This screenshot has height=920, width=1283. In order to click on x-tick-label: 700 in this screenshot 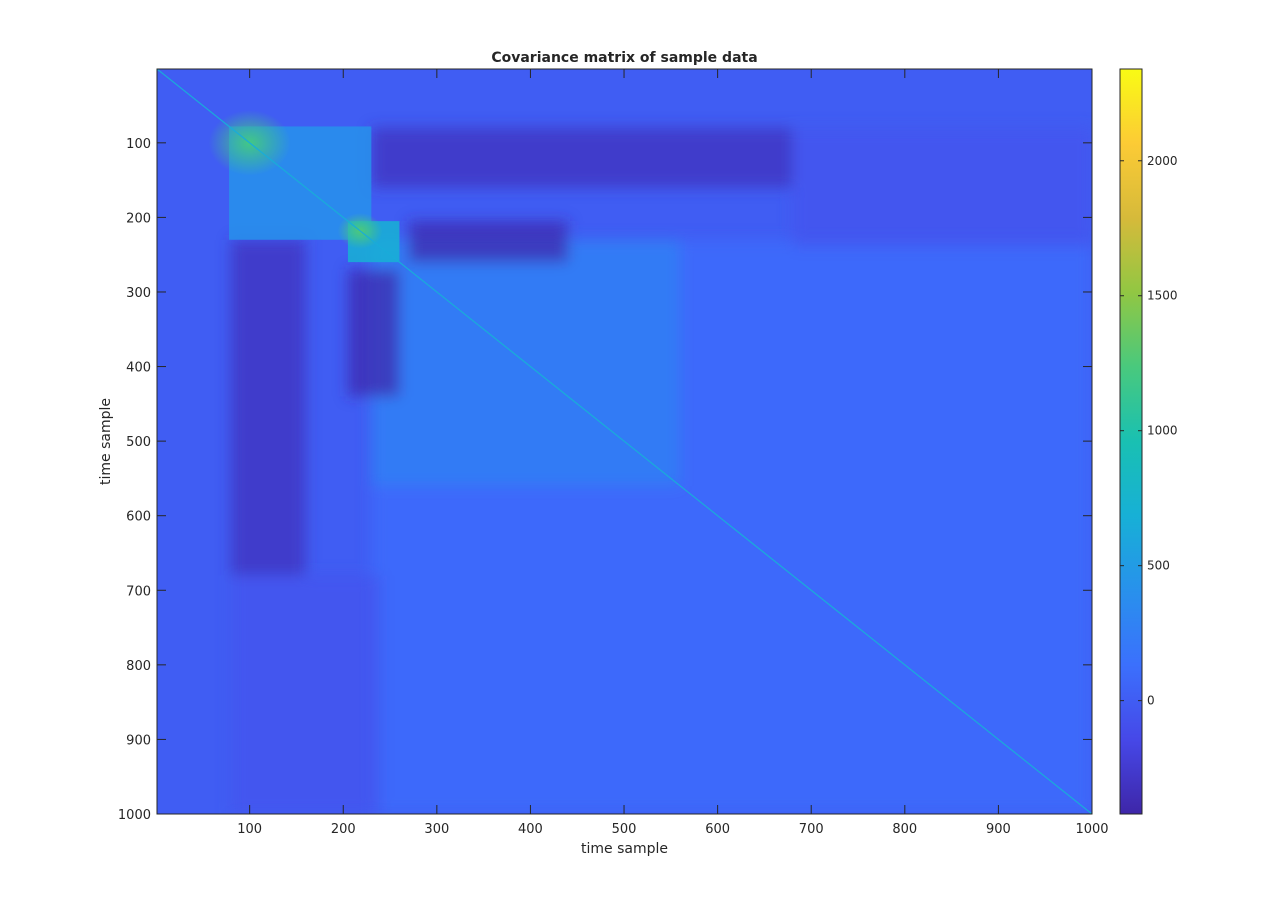, I will do `click(811, 829)`.